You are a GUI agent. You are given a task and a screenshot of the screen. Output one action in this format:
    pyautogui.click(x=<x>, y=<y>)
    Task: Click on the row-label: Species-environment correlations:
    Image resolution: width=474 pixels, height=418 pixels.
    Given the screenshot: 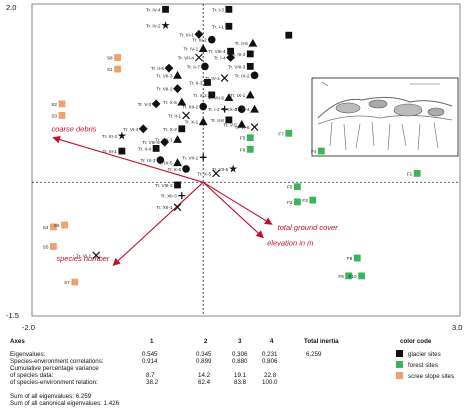 What is the action you would take?
    pyautogui.click(x=57, y=361)
    